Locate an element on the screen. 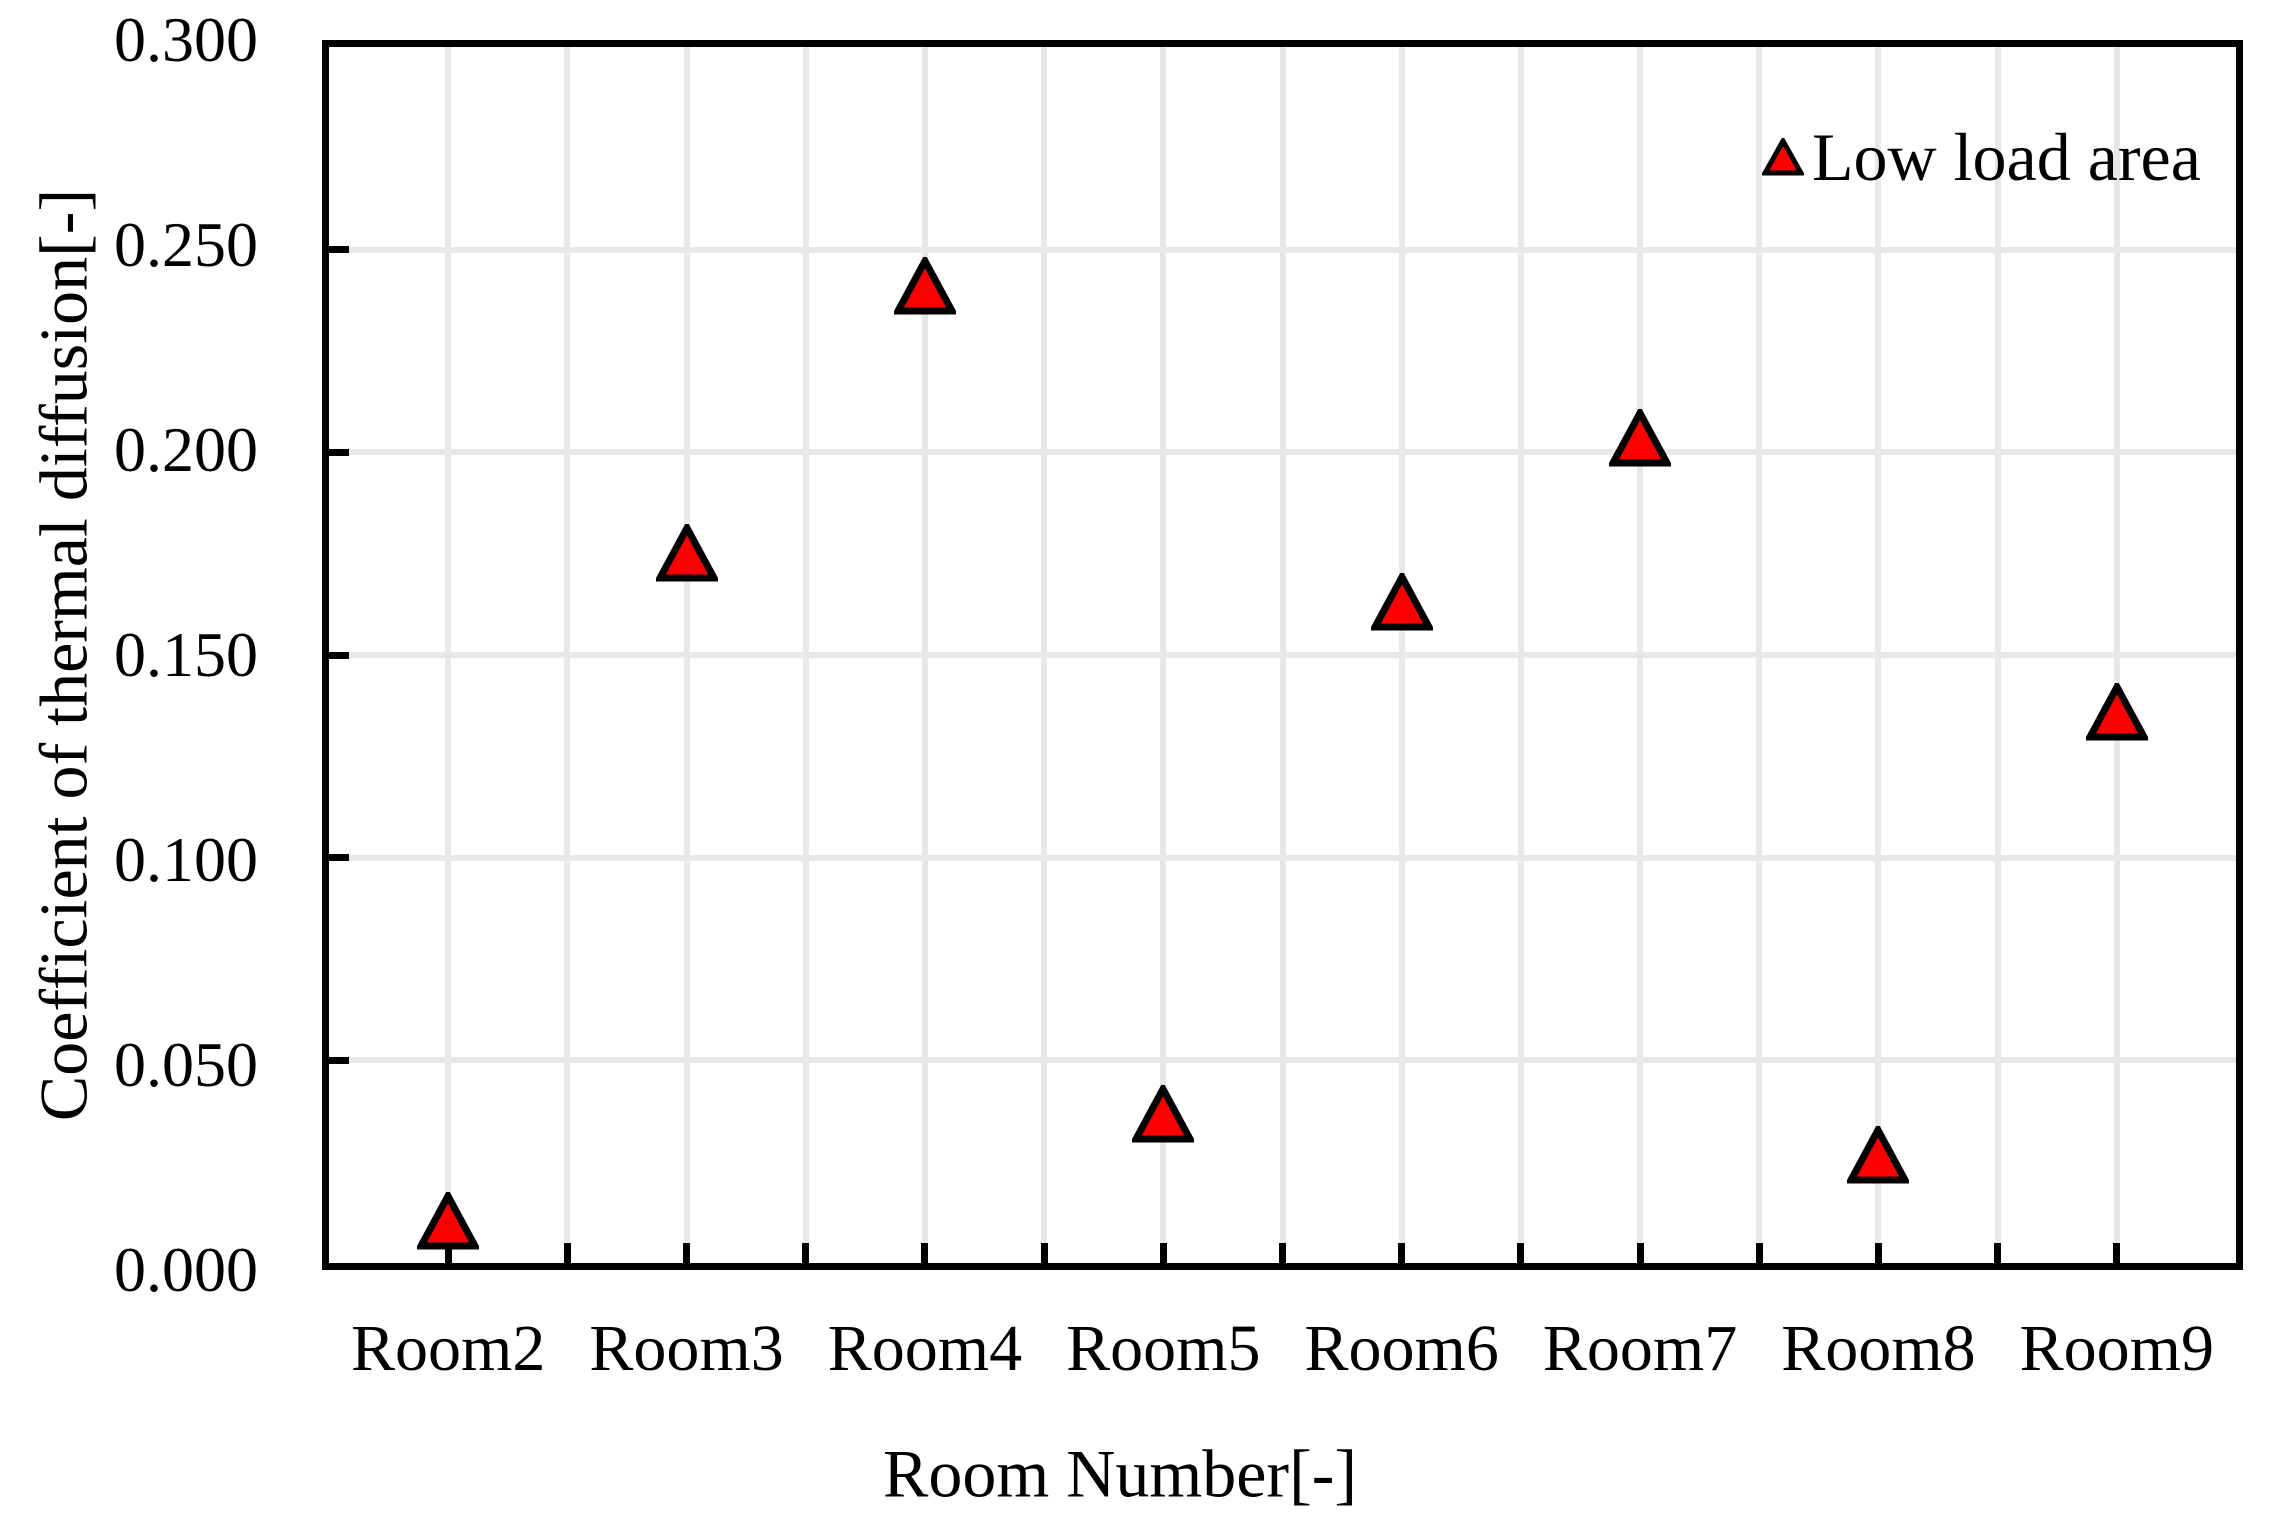 This screenshot has height=1525, width=2269. x-category-label: Room9 is located at coordinates (2116, 1348).